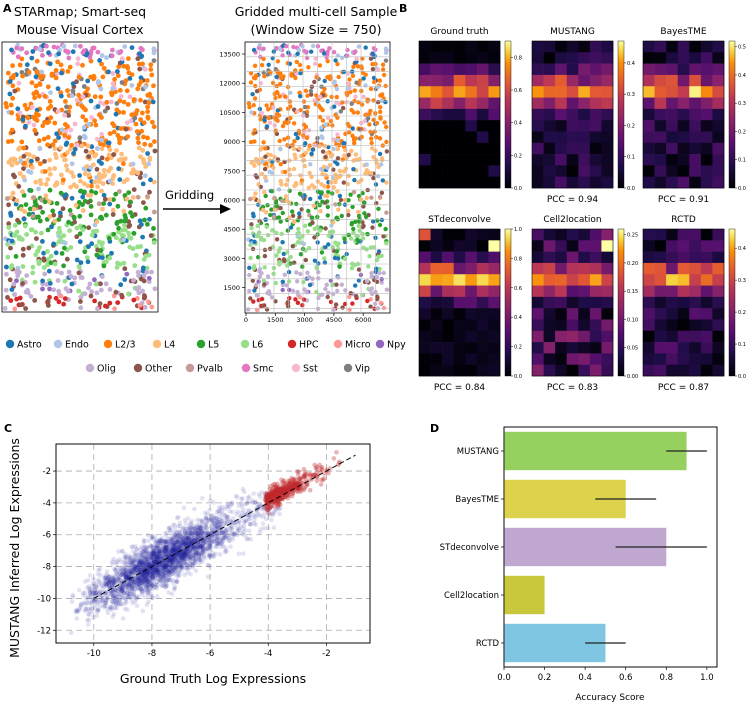 The height and width of the screenshot is (714, 748). What do you see at coordinates (204, 369) in the screenshot?
I see `legend-item: Pvalb` at bounding box center [204, 369].